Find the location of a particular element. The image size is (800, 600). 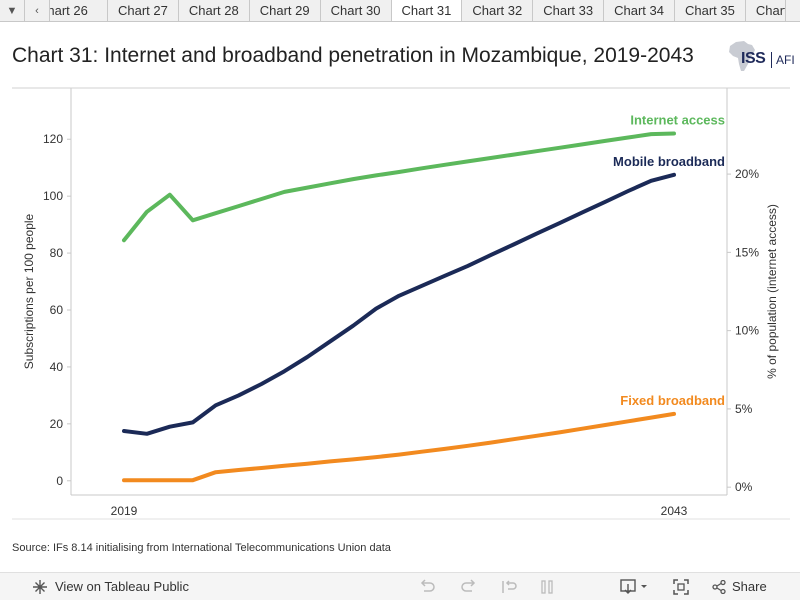

logo-subtext: AFI is located at coordinates (785, 60).